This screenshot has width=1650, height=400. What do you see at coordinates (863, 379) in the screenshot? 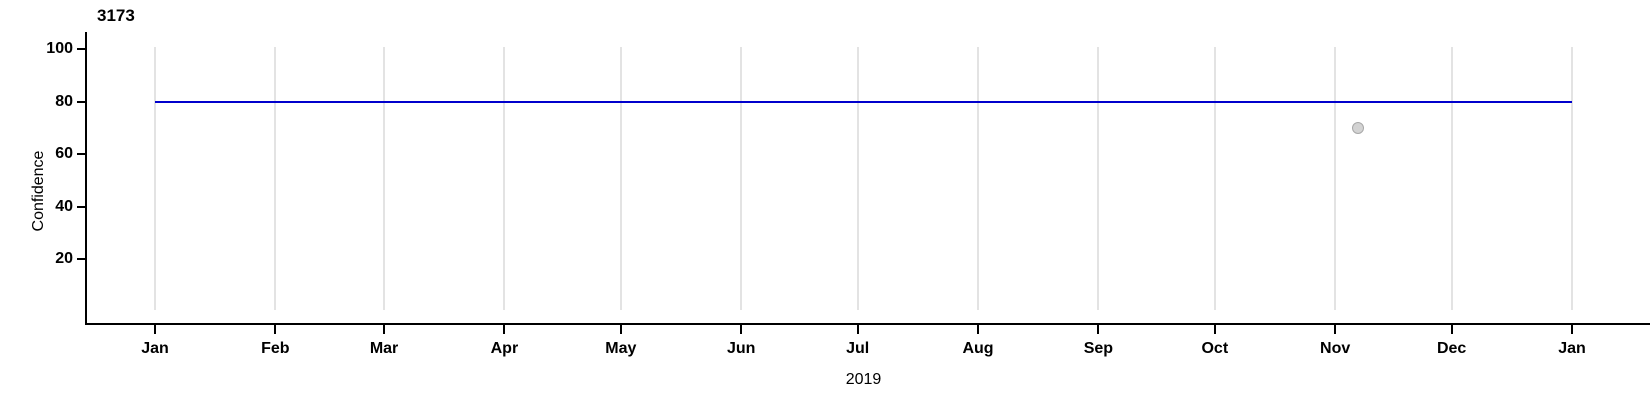
I see `x-axis-title: 2019` at bounding box center [863, 379].